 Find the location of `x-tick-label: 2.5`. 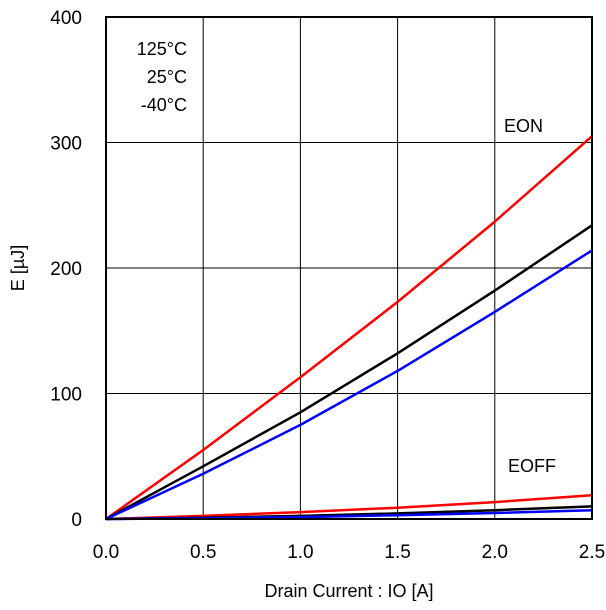

x-tick-label: 2.5 is located at coordinates (592, 552).